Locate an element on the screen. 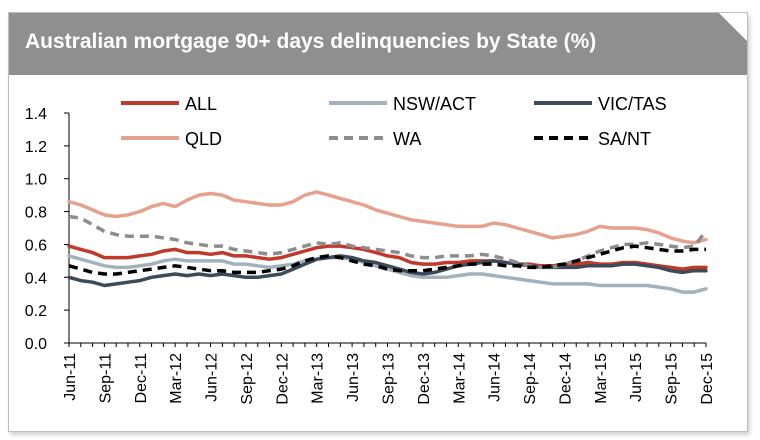 This screenshot has height=440, width=760. y-tick-label: 0.4 is located at coordinates (36, 278).